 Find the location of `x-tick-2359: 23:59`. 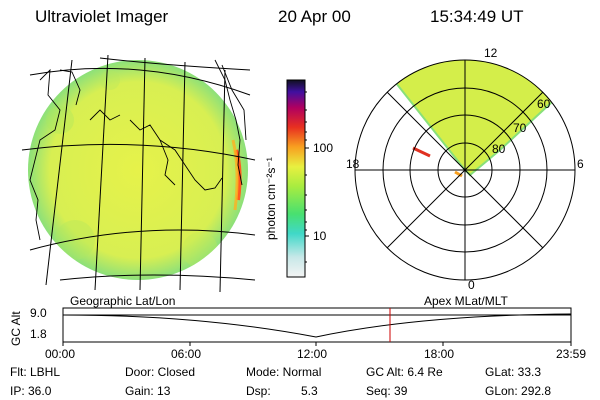

x-tick-2359: 23:59 is located at coordinates (571, 354).